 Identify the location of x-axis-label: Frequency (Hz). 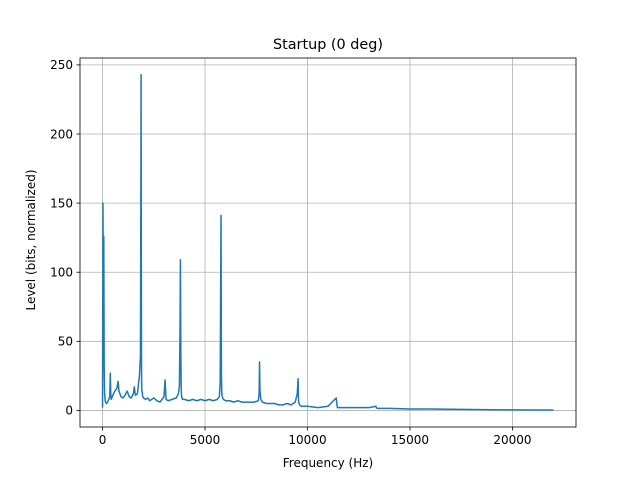
(328, 463).